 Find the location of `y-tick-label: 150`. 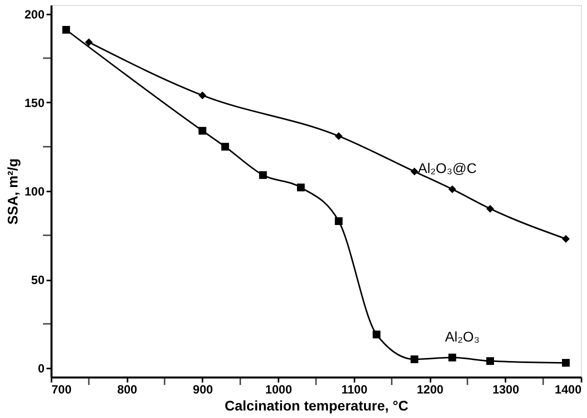

y-tick-label: 150 is located at coordinates (34, 103).